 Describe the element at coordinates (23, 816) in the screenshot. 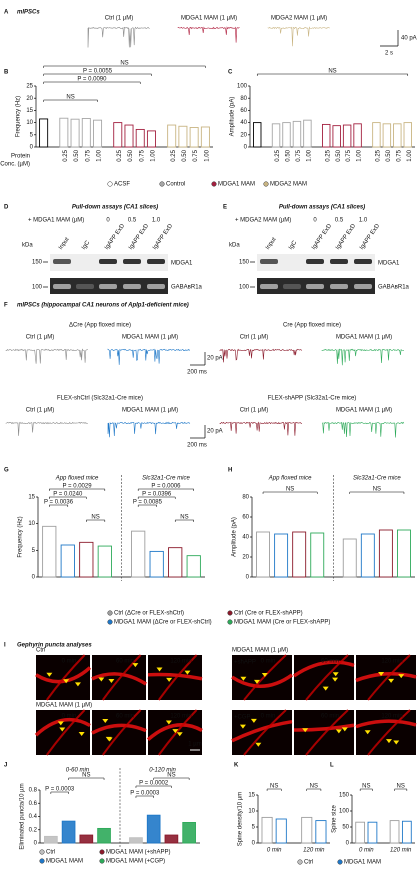

I see `y-axis-label: Eliminated puncta/10 µm` at that location.